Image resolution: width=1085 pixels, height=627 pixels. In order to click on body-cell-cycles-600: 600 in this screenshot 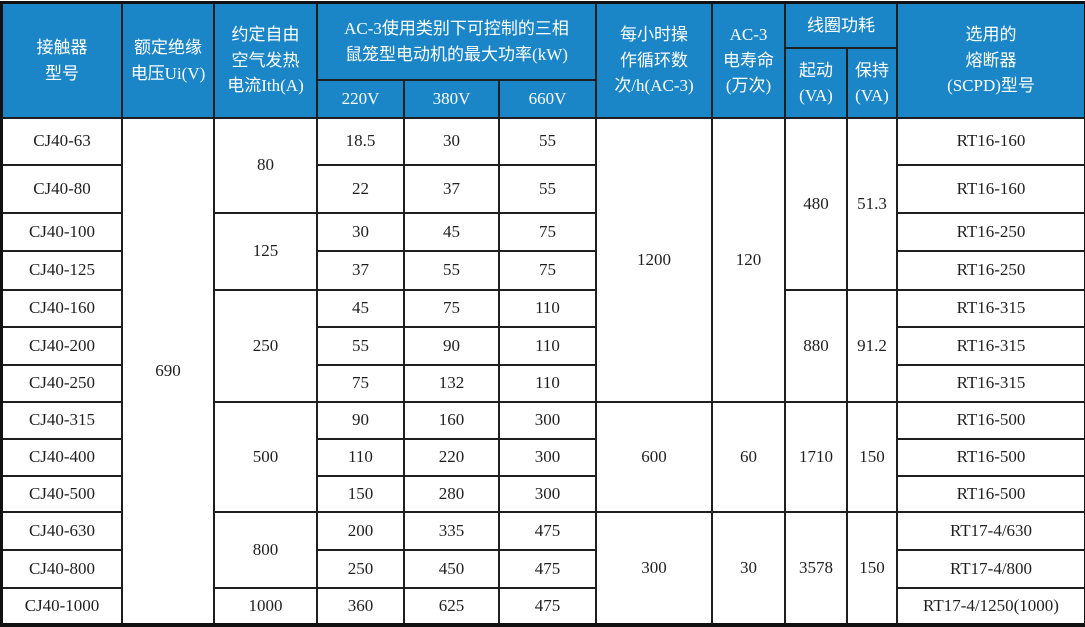, I will do `click(654, 457)`.